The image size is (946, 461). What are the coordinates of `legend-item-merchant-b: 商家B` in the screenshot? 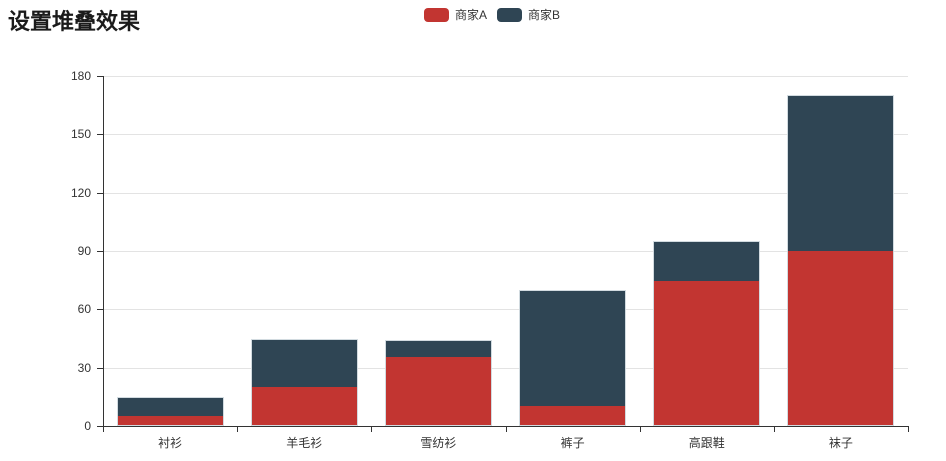 It's located at (528, 15).